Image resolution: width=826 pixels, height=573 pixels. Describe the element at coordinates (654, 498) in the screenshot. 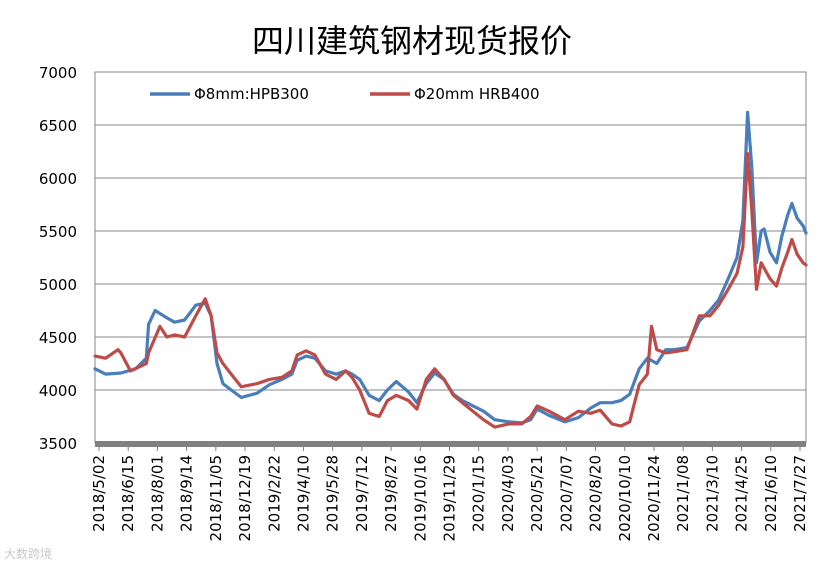

I see `x-tick-label: 2020/11/24` at that location.